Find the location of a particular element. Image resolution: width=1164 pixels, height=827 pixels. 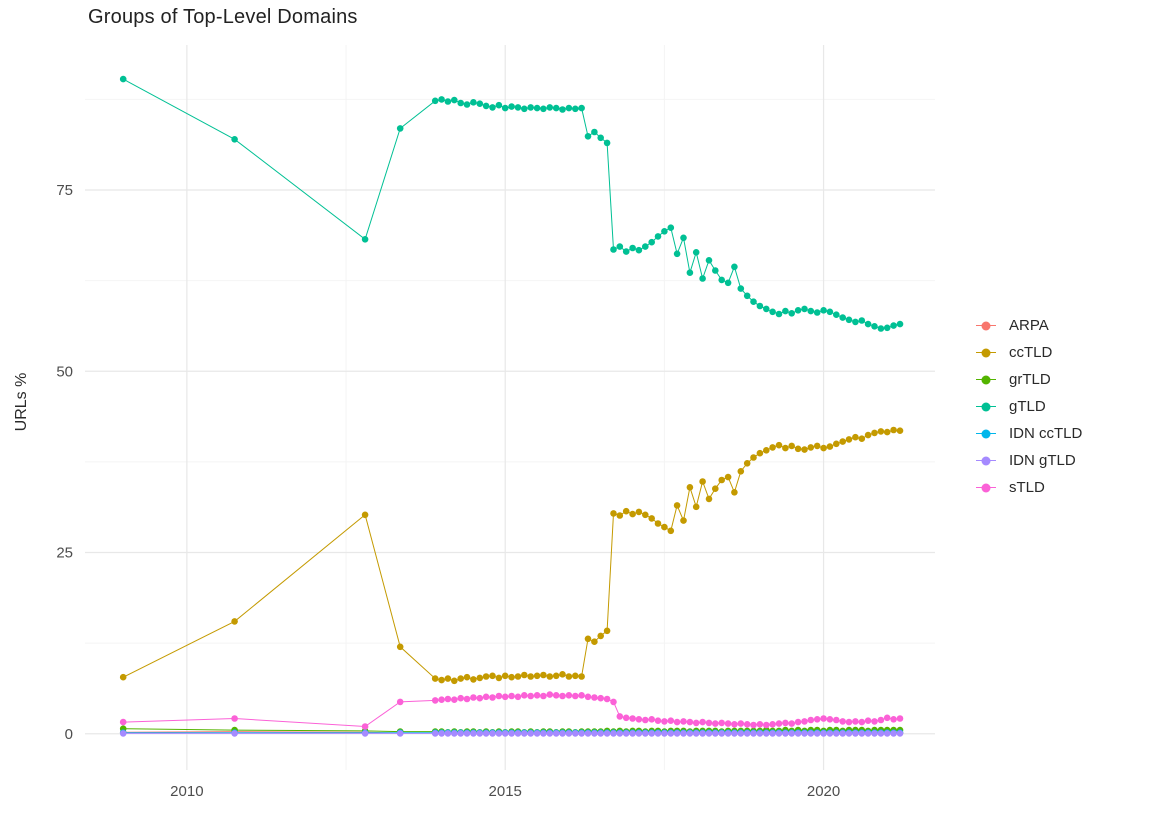

x-tick-label: 2010 is located at coordinates (186, 791).